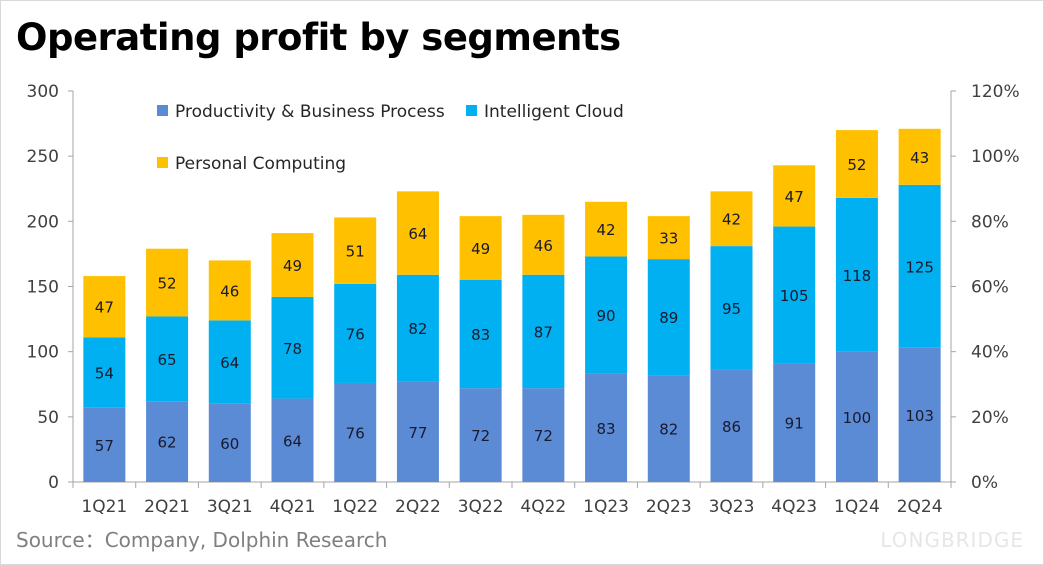  I want to click on legend-label: Productivity & Business Process, so click(310, 112).